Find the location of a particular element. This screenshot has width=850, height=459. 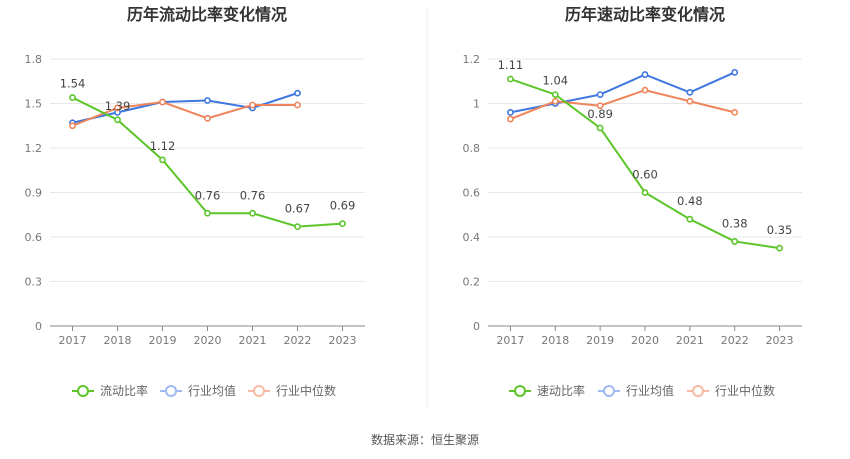

data-label: 1.54 is located at coordinates (73, 84).